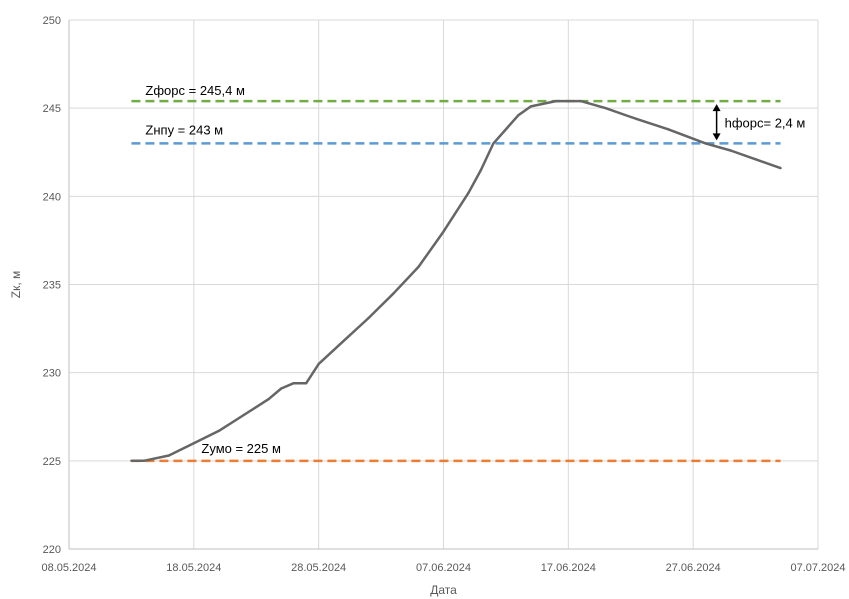 The image size is (849, 599). Describe the element at coordinates (318, 568) in the screenshot. I see `x-tick-label: 28.05.2024` at that location.